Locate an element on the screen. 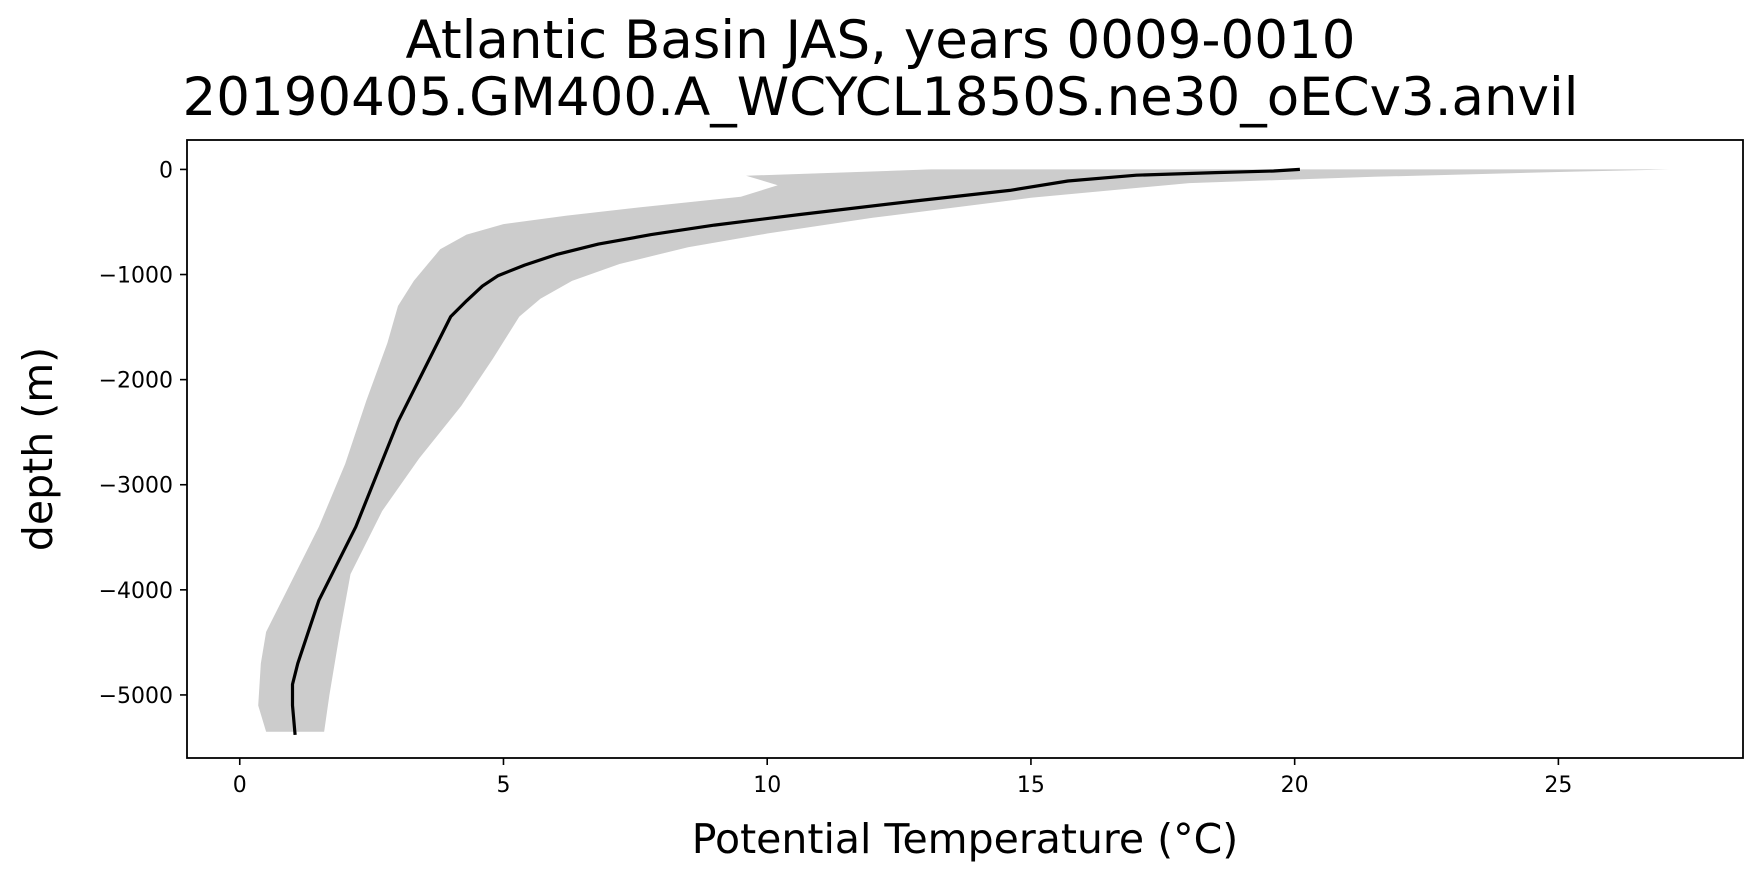  chart-title: Atlantic Basin JAS, years 0009-0010 is located at coordinates (880, 40).